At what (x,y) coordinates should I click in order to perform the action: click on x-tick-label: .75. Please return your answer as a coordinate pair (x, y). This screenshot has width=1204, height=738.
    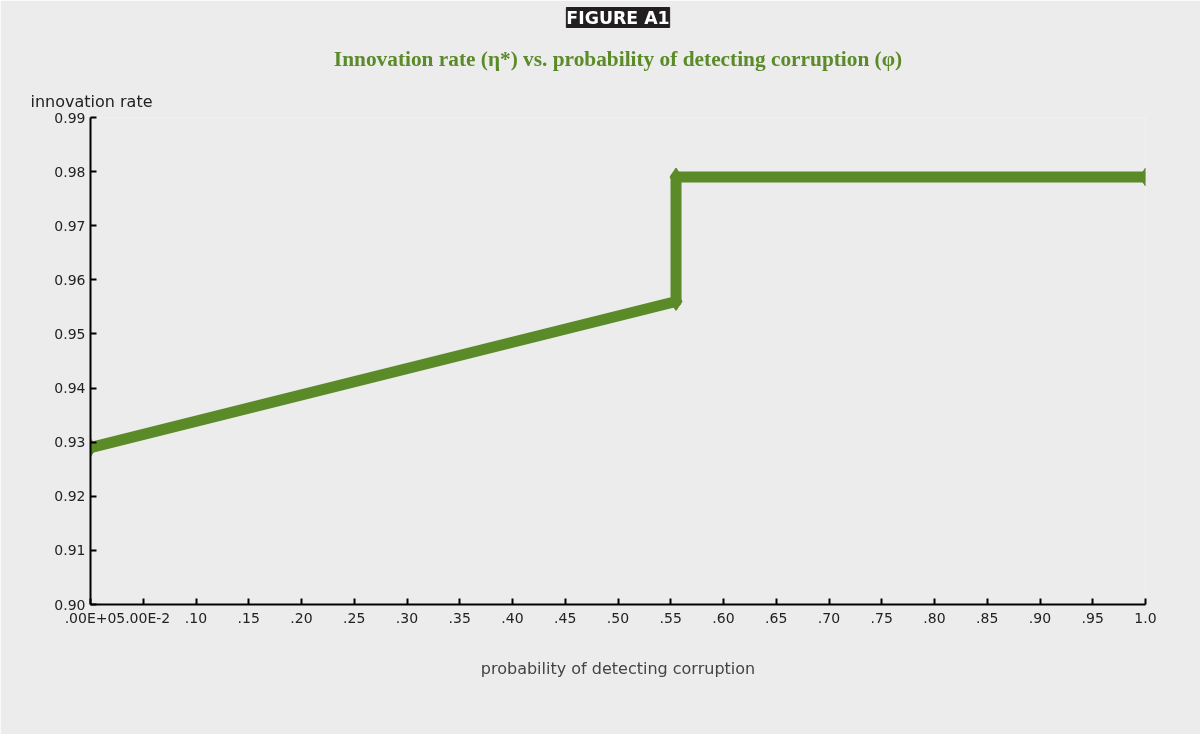
    Looking at the image, I should click on (881, 617).